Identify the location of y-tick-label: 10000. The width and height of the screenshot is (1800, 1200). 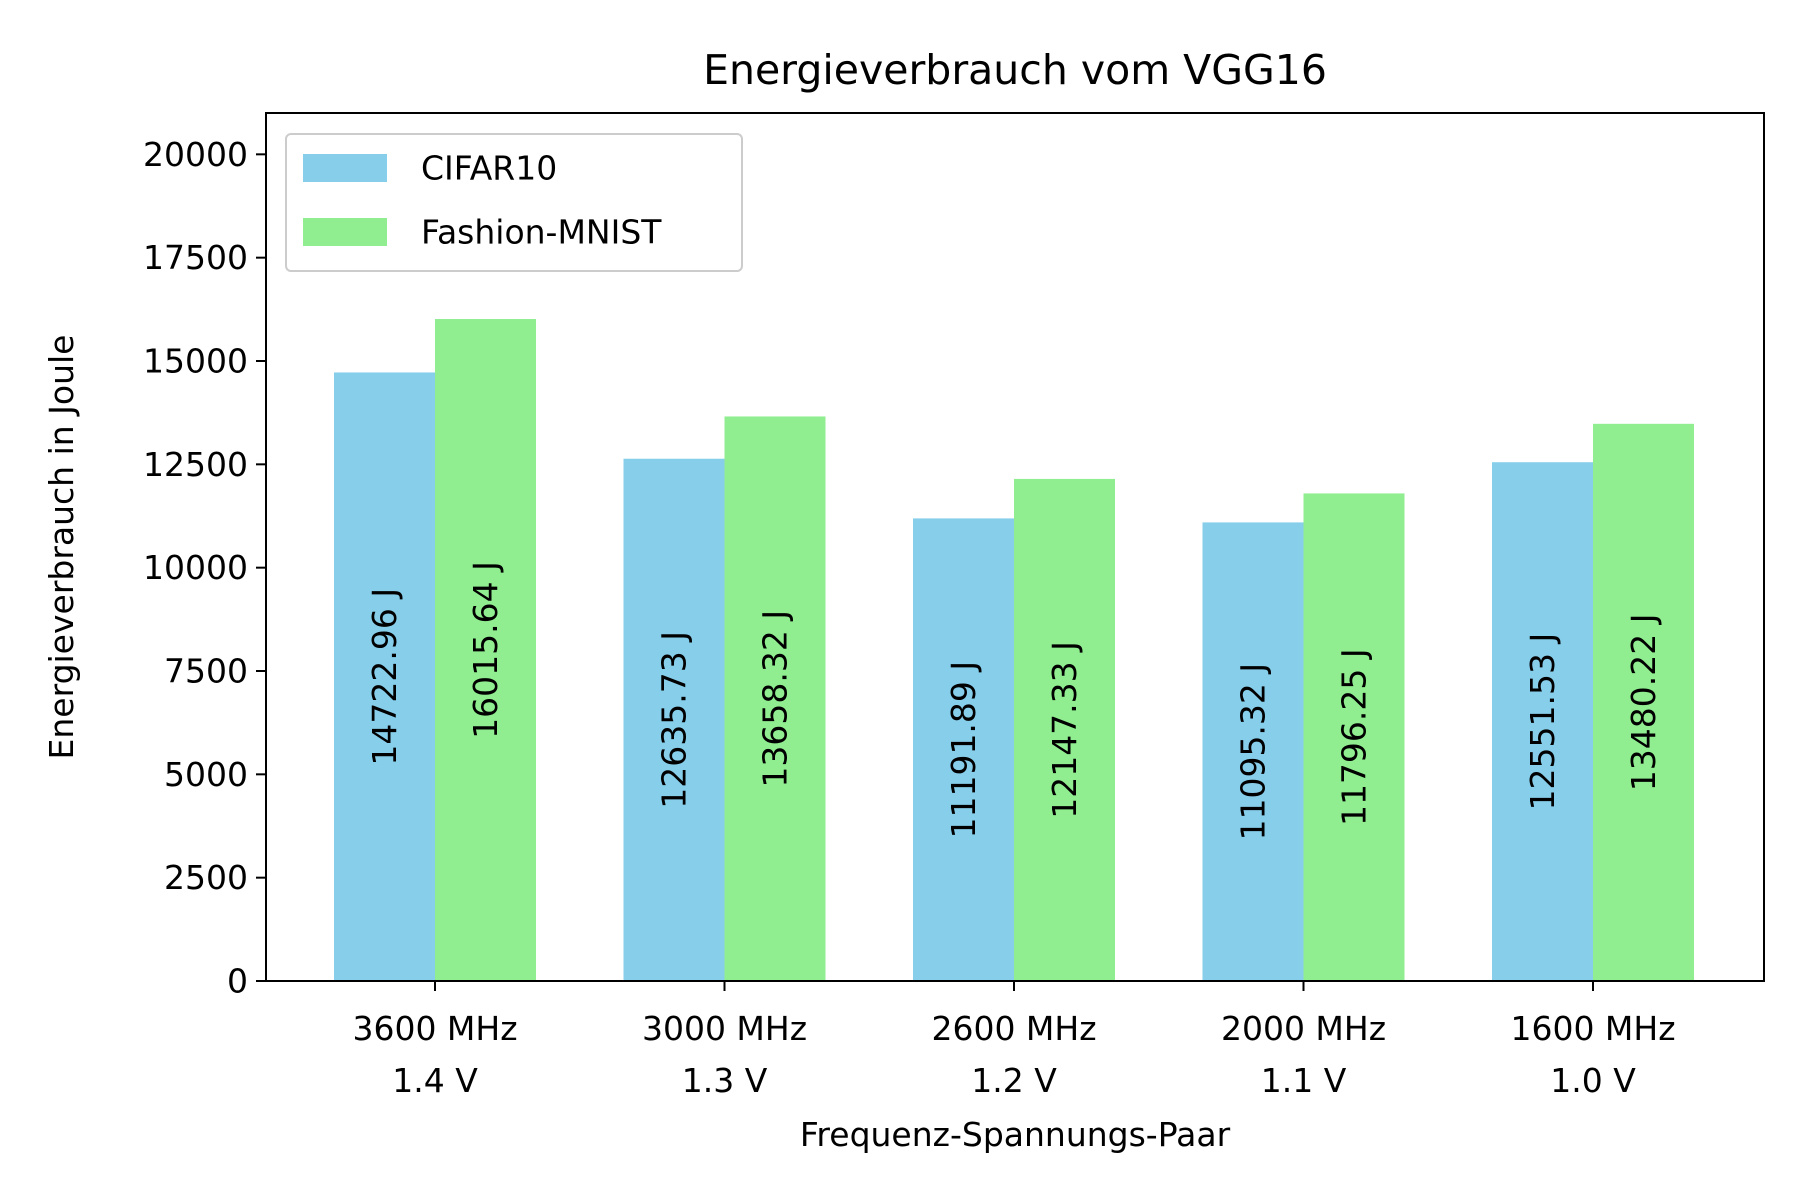
(195, 567).